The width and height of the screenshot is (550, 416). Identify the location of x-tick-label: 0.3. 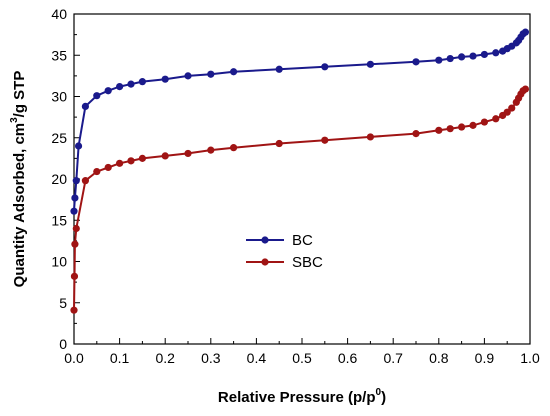
(211, 358).